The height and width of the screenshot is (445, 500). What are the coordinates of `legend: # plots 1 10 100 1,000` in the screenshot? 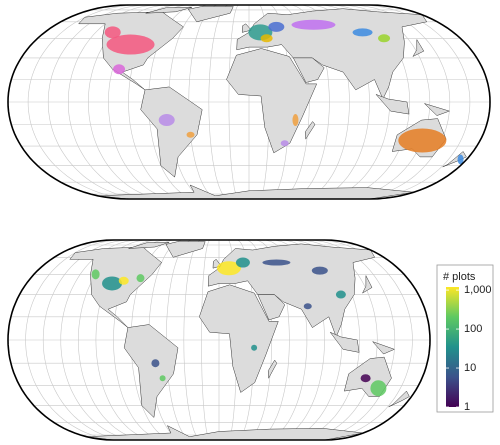 It's located at (465, 338).